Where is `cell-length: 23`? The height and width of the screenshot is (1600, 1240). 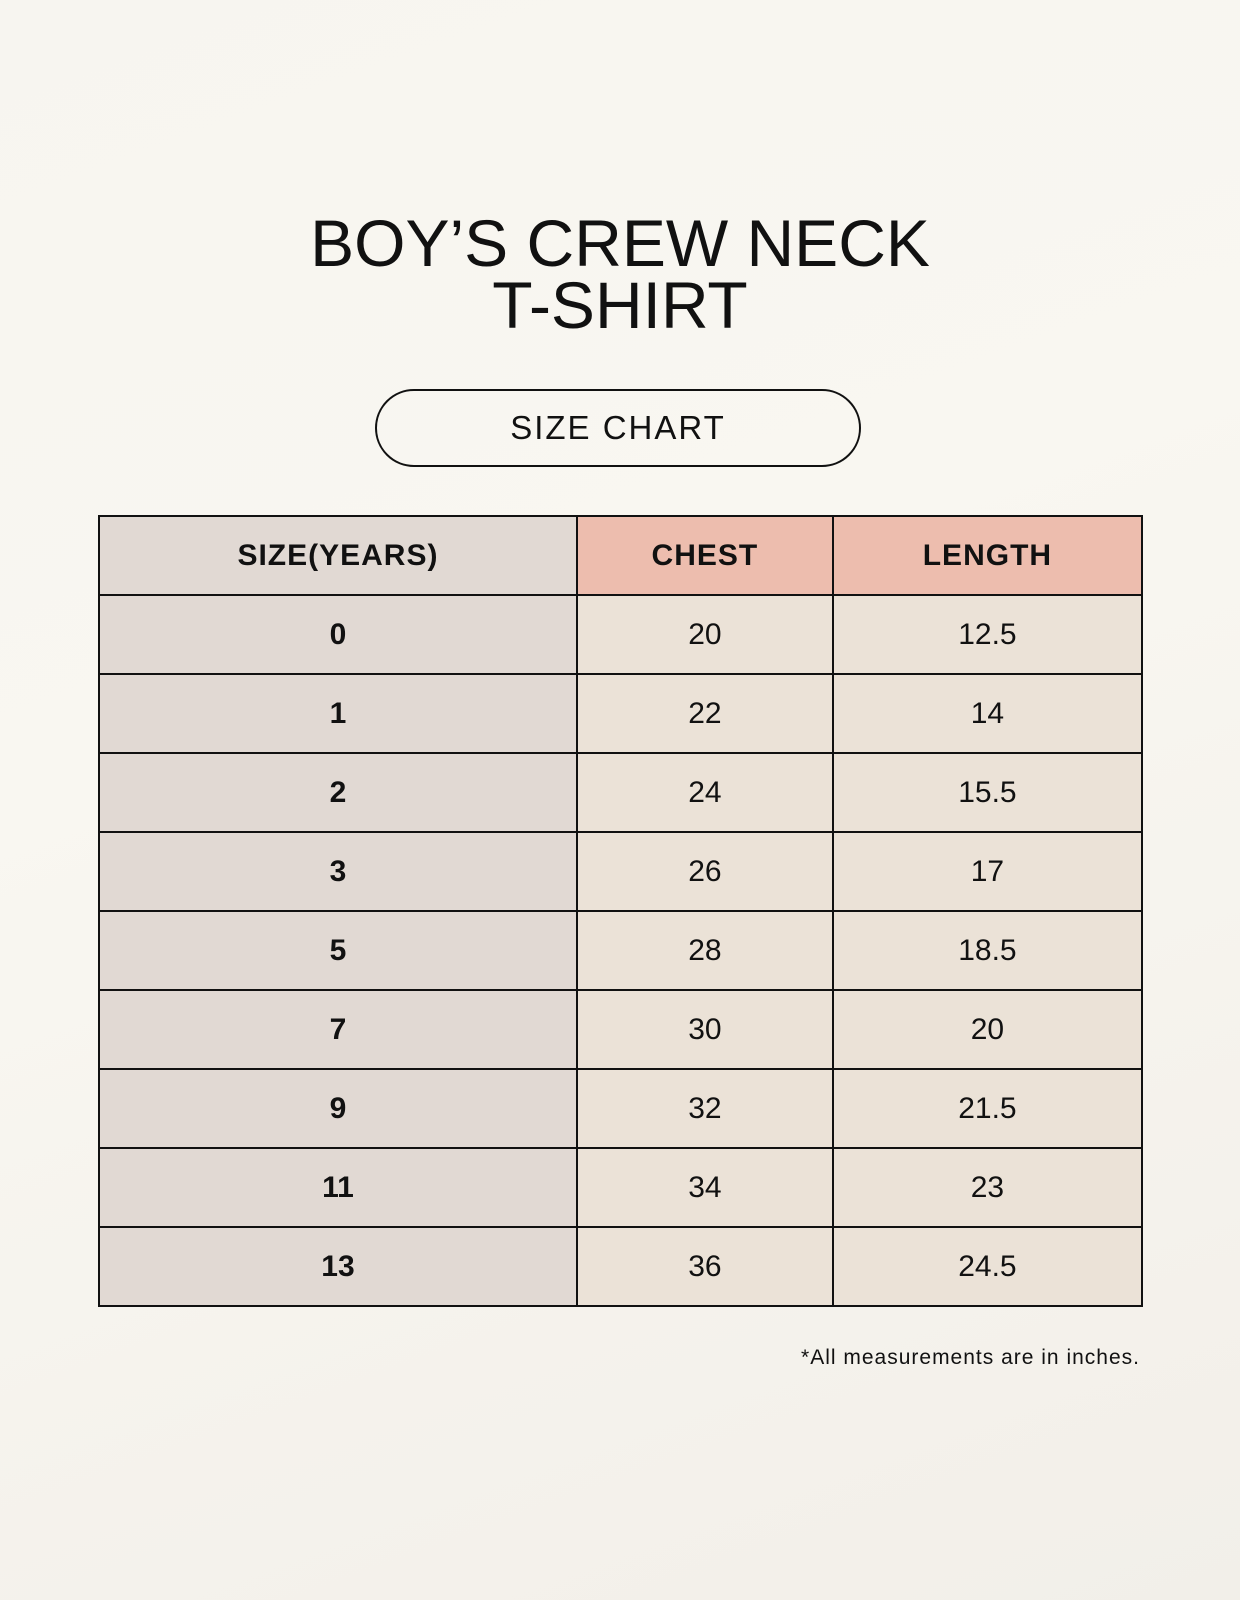 cell-length: 23 is located at coordinates (987, 1187).